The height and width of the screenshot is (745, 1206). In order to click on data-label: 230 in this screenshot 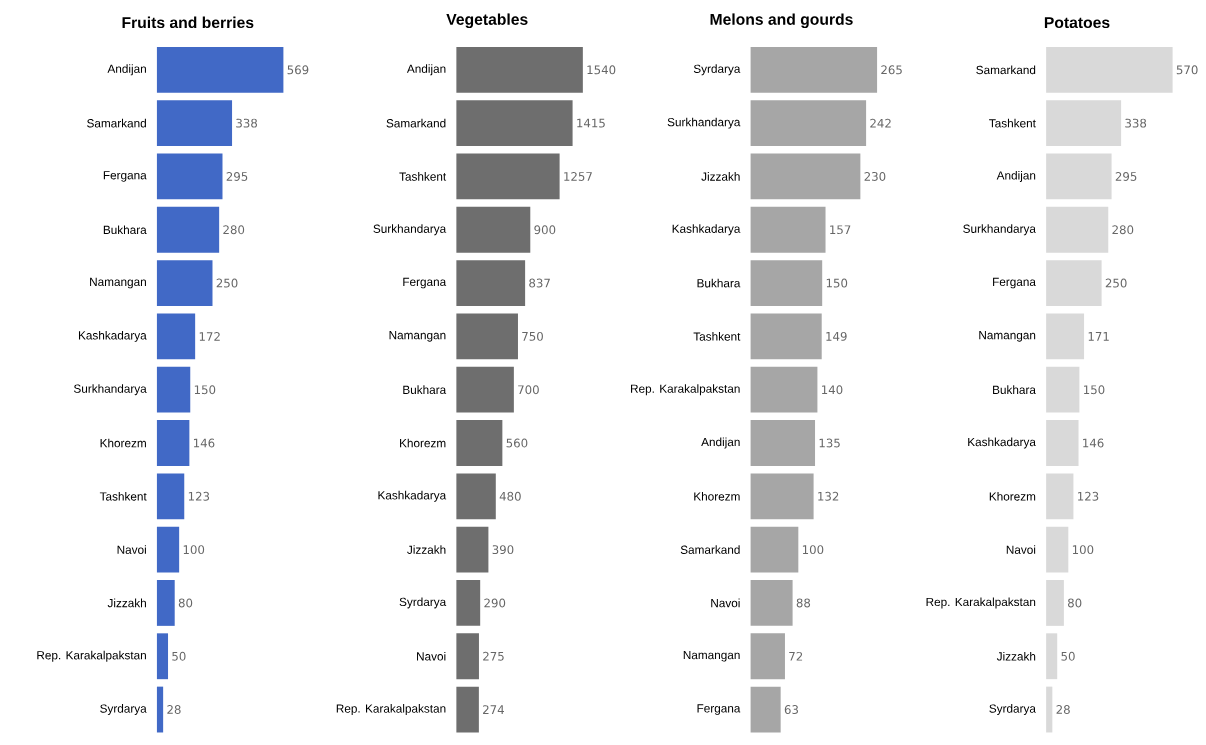, I will do `click(875, 176)`.